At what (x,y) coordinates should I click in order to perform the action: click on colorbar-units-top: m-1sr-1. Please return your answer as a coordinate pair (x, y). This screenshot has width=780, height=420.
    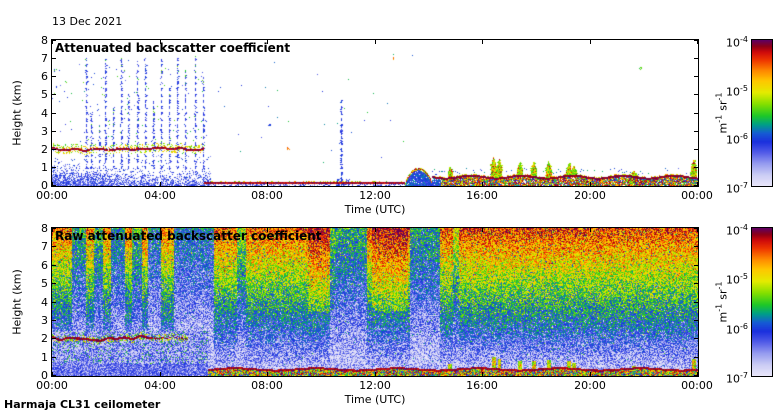
    Looking at the image, I should click on (722, 113).